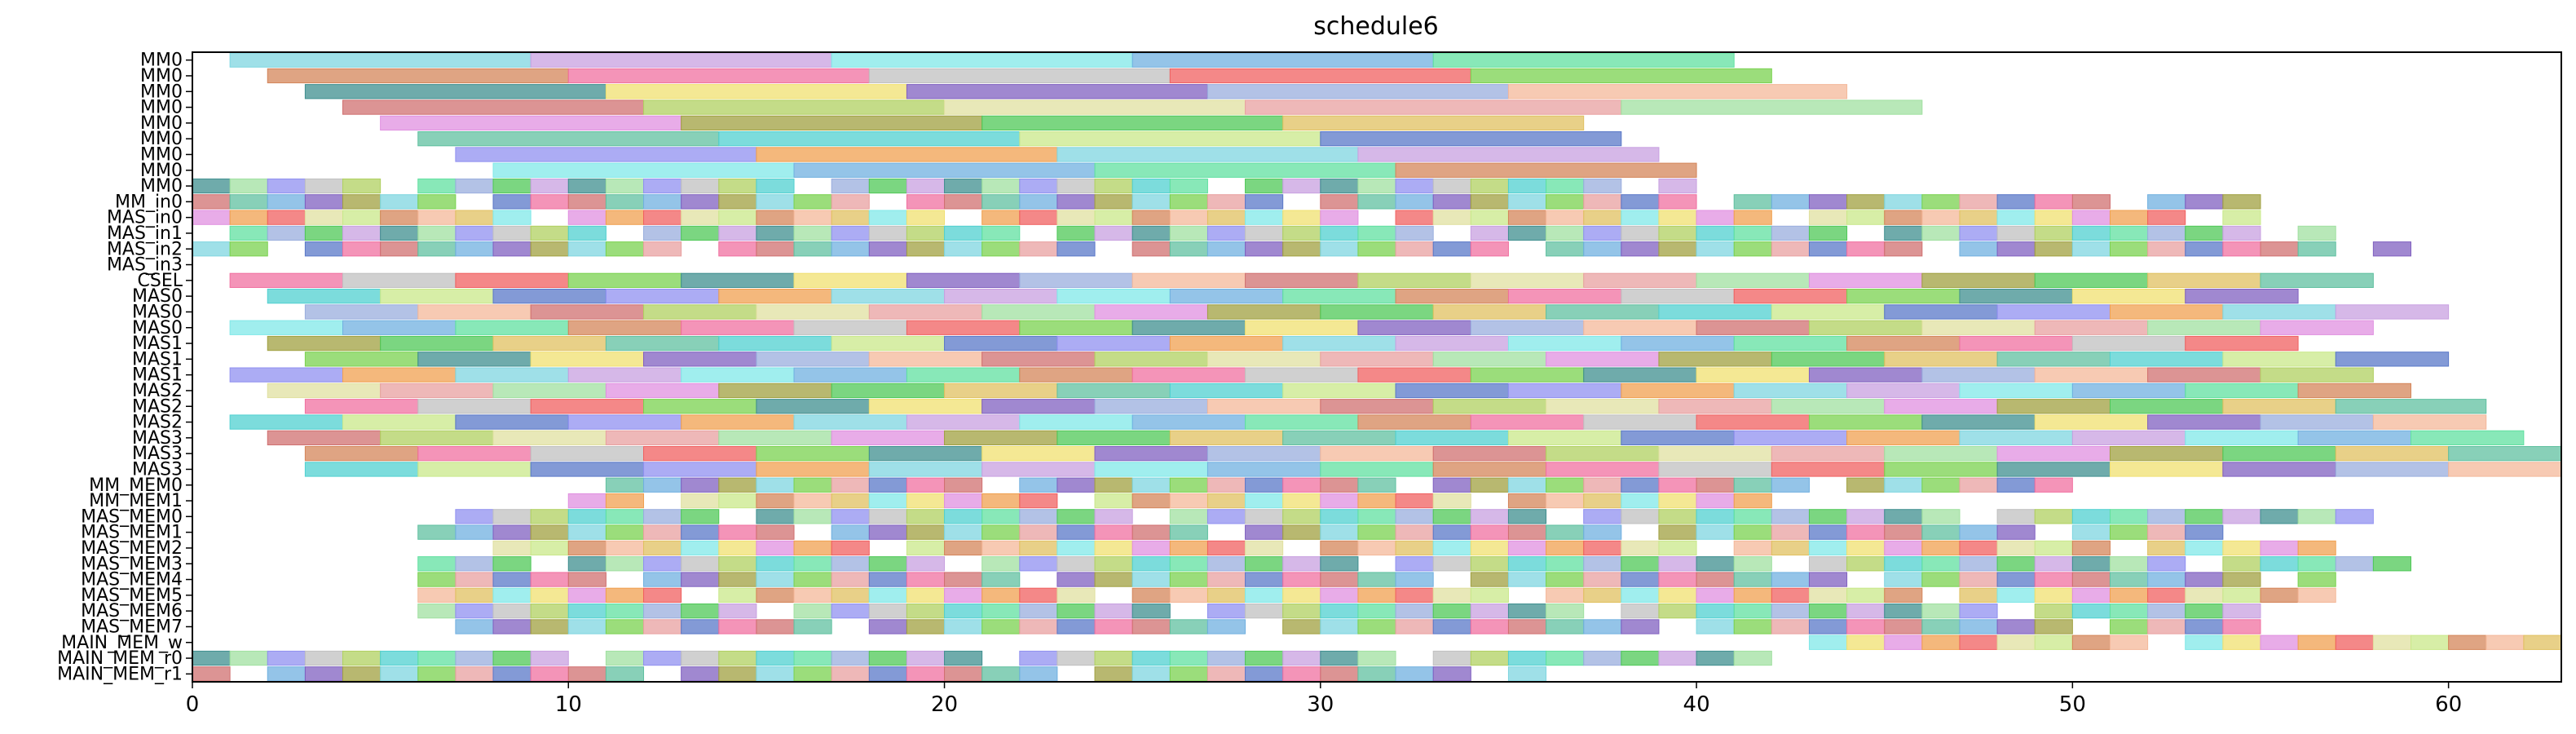  Describe the element at coordinates (157, 391) in the screenshot. I see `y-tick-label: MAS2` at that location.